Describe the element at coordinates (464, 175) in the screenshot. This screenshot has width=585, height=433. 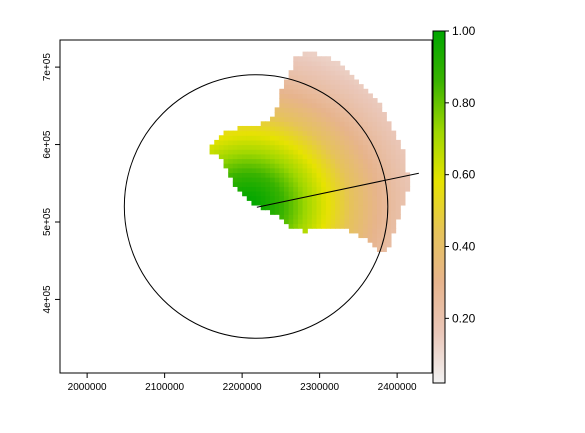
I see `colorbar-tick-label: 0.60` at that location.